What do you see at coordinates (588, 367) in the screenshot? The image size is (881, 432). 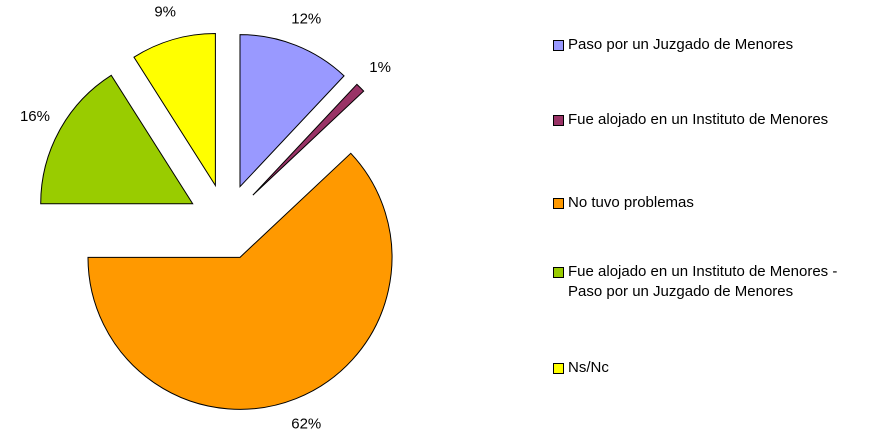 I see `legend-label: Ns/Nc` at bounding box center [588, 367].